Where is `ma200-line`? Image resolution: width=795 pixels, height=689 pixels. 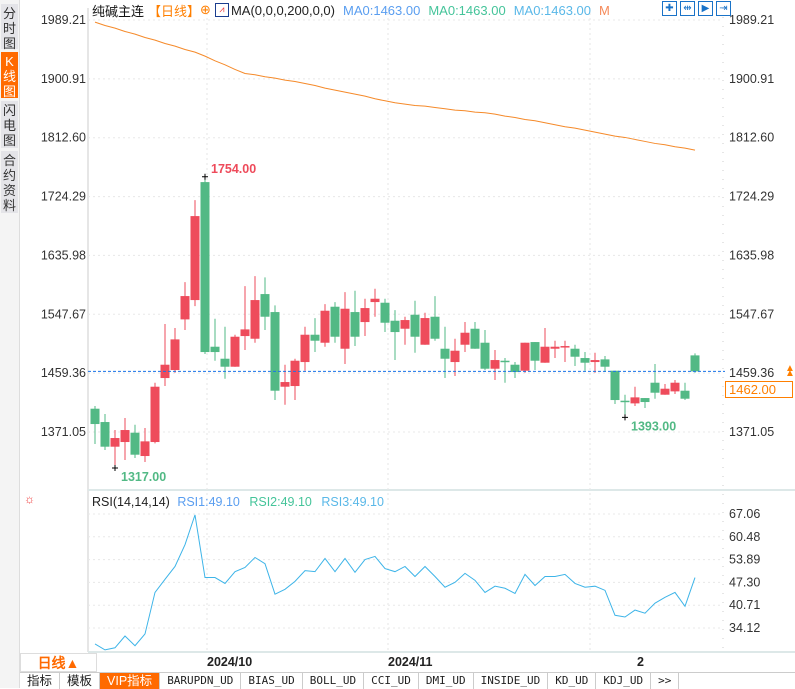
ma200-line is located at coordinates (395, 86).